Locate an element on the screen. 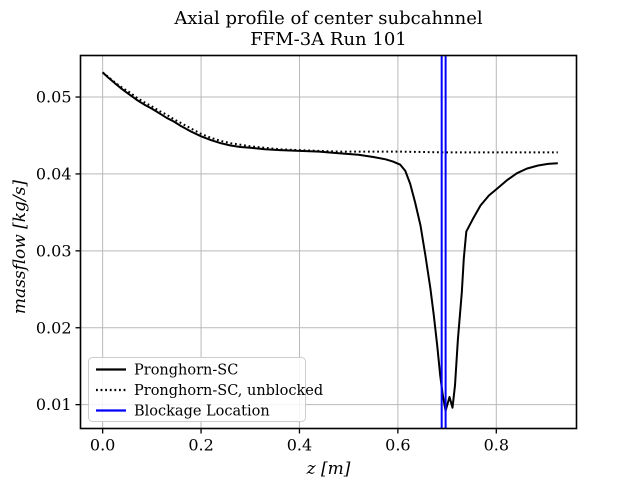  y-axis-label: massflow [kg/s] is located at coordinates (20, 247).